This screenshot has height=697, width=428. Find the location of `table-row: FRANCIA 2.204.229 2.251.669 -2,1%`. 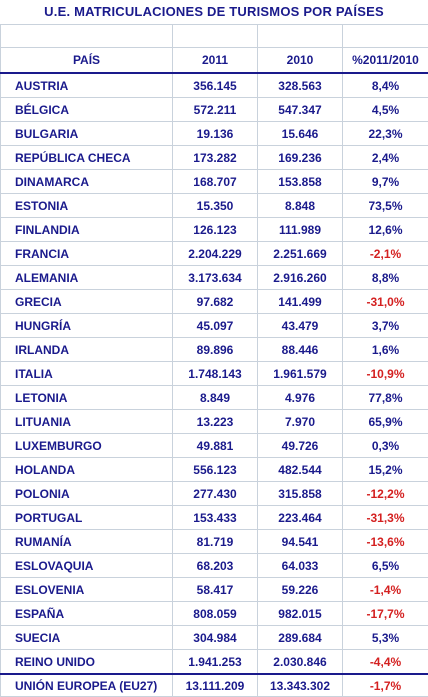

table-row: FRANCIA 2.204.229 2.251.669 -2,1% is located at coordinates (214, 253).